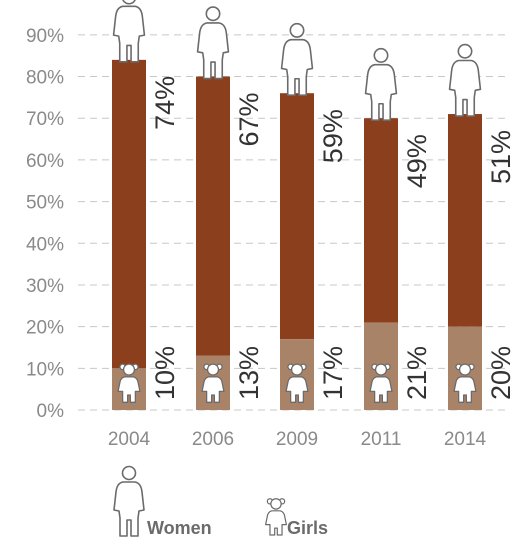 This screenshot has width=528, height=544. What do you see at coordinates (45, 36) in the screenshot?
I see `y-tick-label: 90%` at bounding box center [45, 36].